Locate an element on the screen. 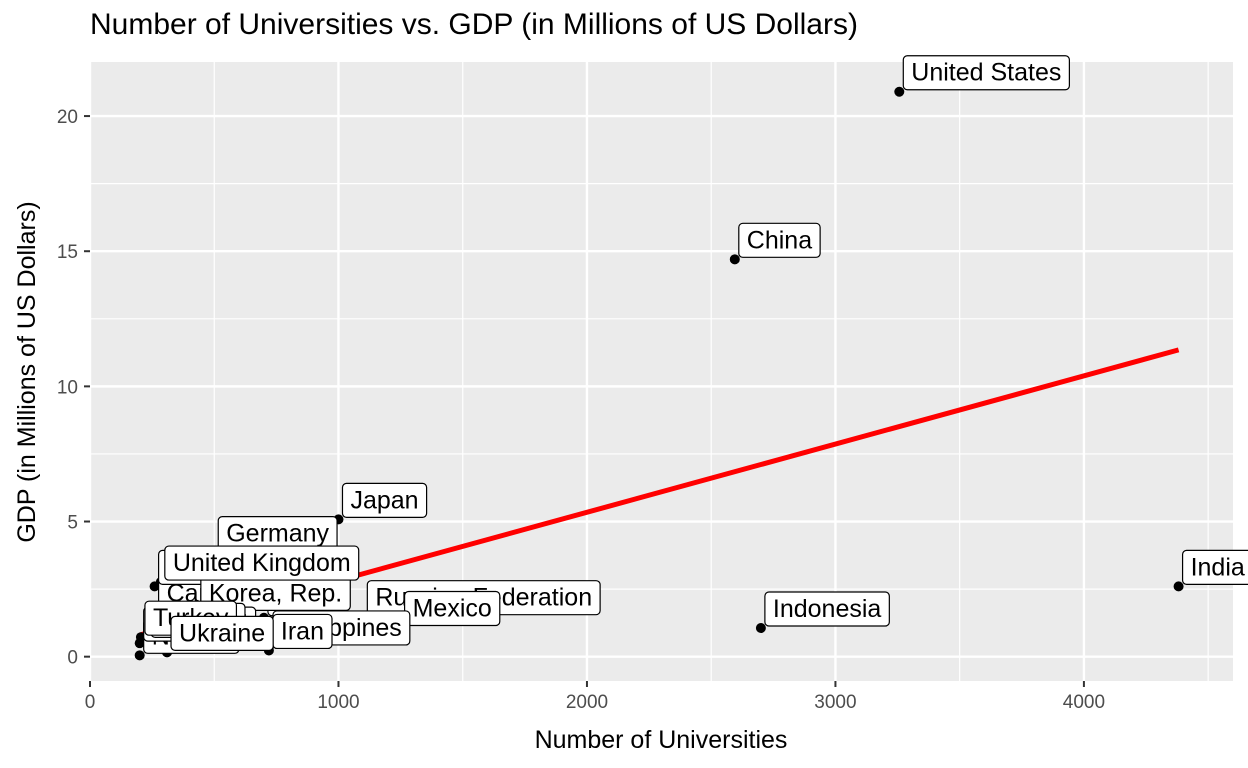 The image size is (1248, 768). point-label-text: United States is located at coordinates (986, 73).